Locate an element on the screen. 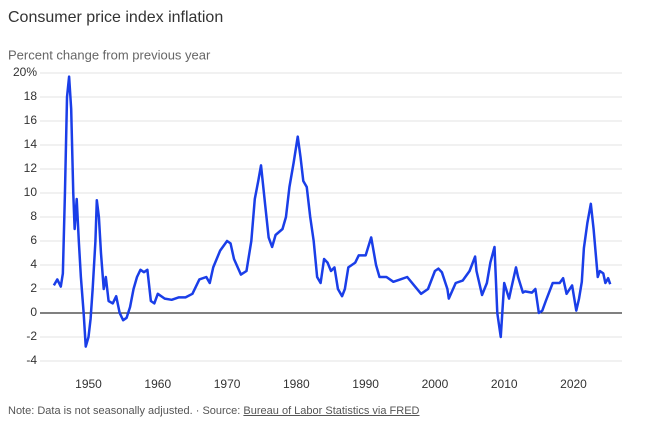 This screenshot has height=431, width=646. x-tick-label: 1950 is located at coordinates (88, 384).